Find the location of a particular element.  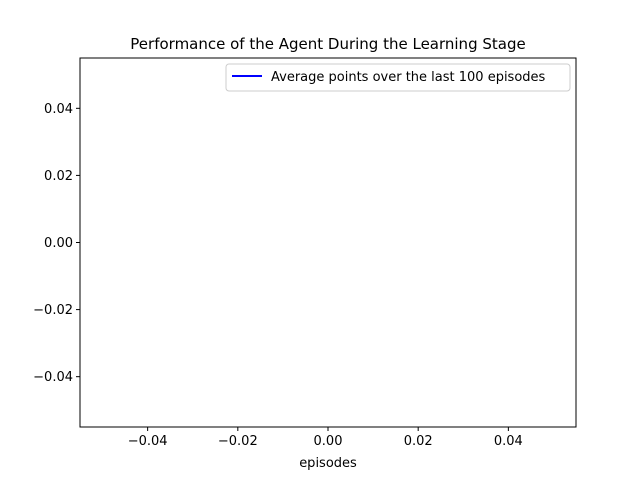

legend-box is located at coordinates (398, 77).